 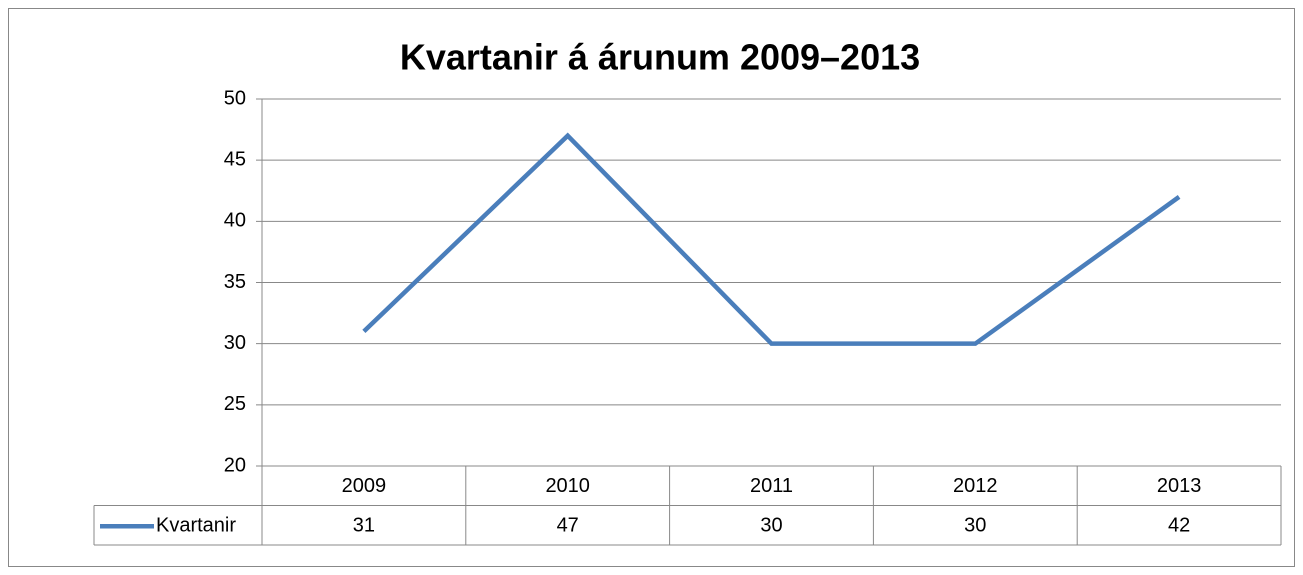 I want to click on y-tick-label: 50, so click(x=235, y=98).